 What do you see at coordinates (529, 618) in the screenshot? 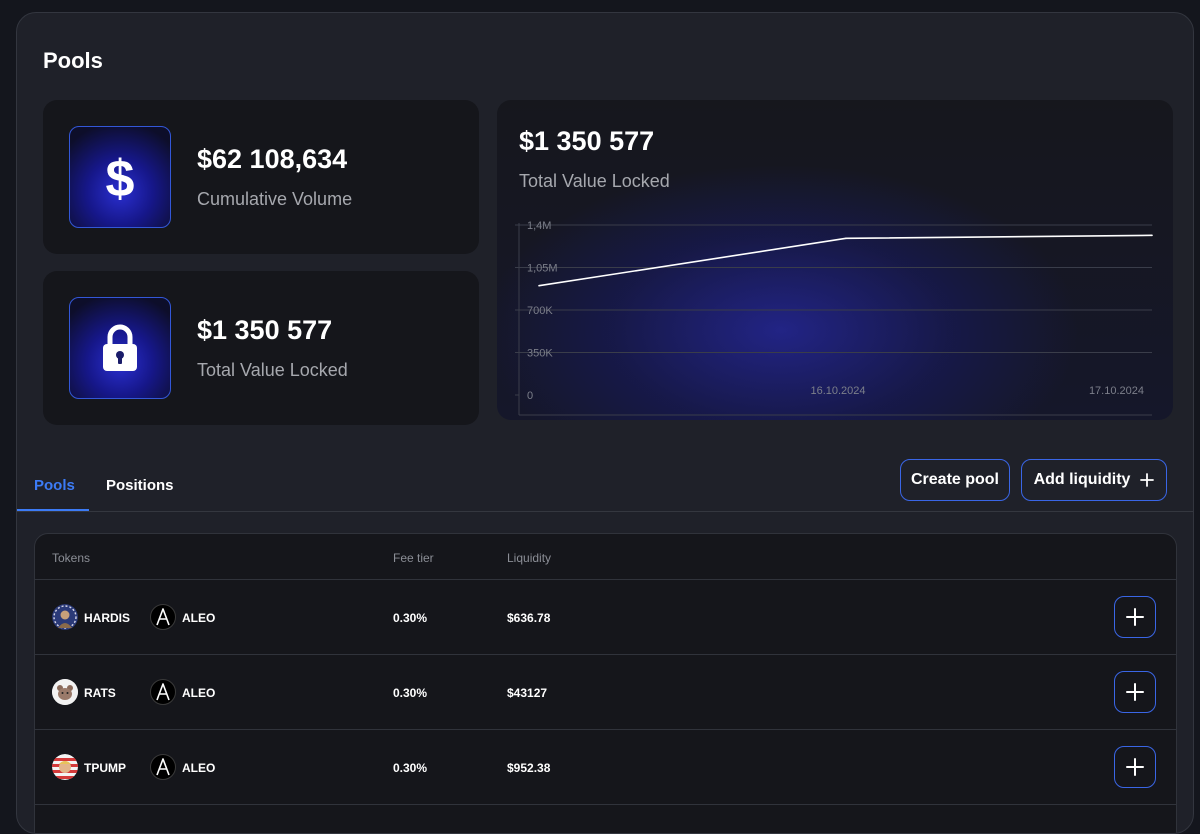
I see `liquidity-value: $636.78` at bounding box center [529, 618].